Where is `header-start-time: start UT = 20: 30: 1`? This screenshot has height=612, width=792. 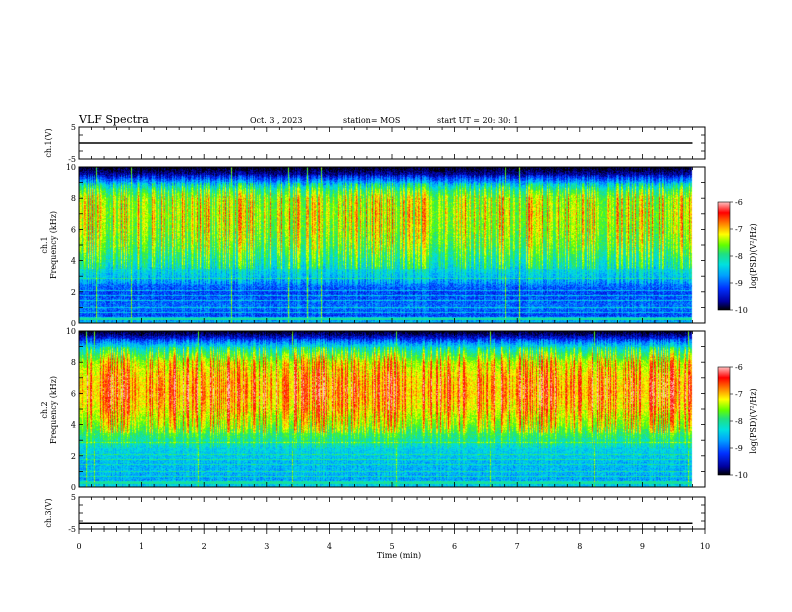 header-start-time: start UT = 20: 30: 1 is located at coordinates (477, 120).